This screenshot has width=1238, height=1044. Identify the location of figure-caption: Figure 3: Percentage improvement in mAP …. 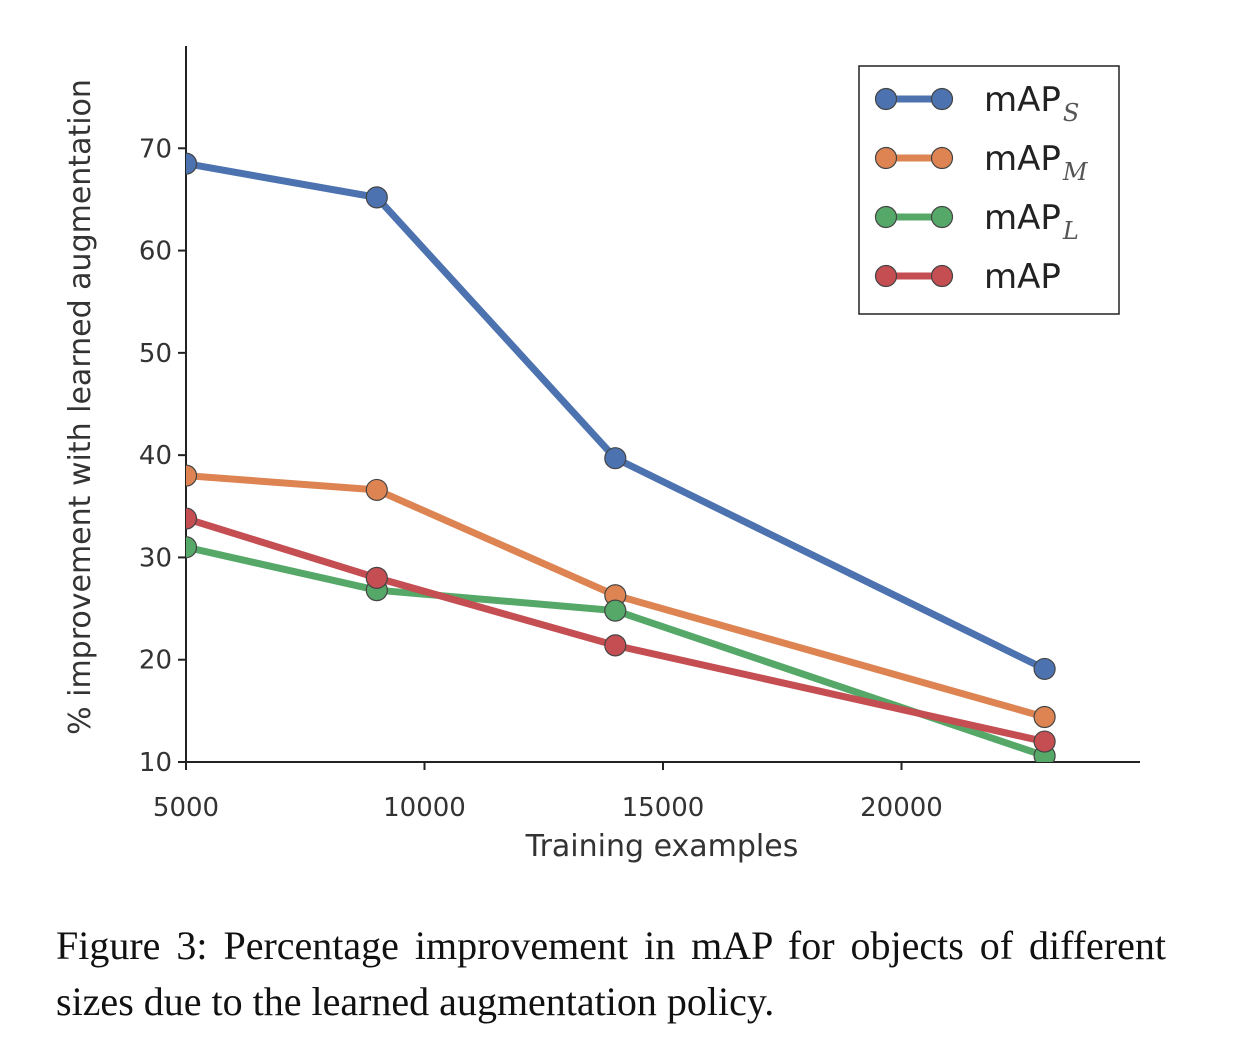
(611, 973).